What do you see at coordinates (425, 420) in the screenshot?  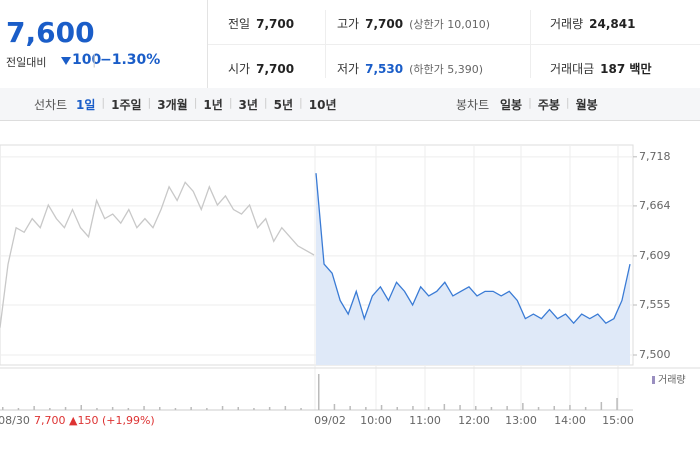 I see `x-tick-label: 11:00` at bounding box center [425, 420].